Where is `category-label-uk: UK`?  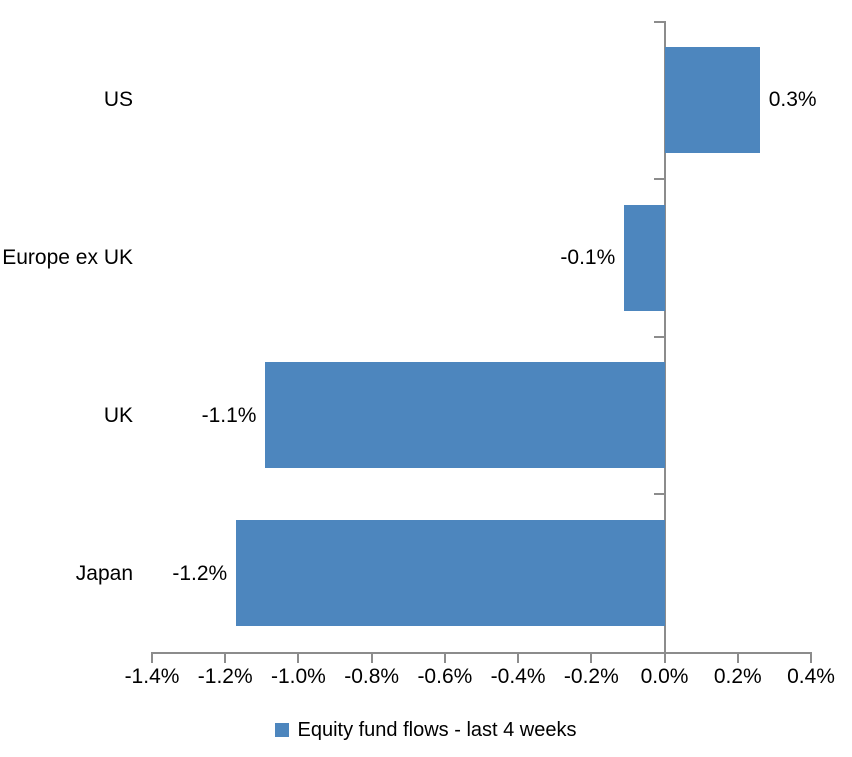
category-label-uk: UK is located at coordinates (118, 415).